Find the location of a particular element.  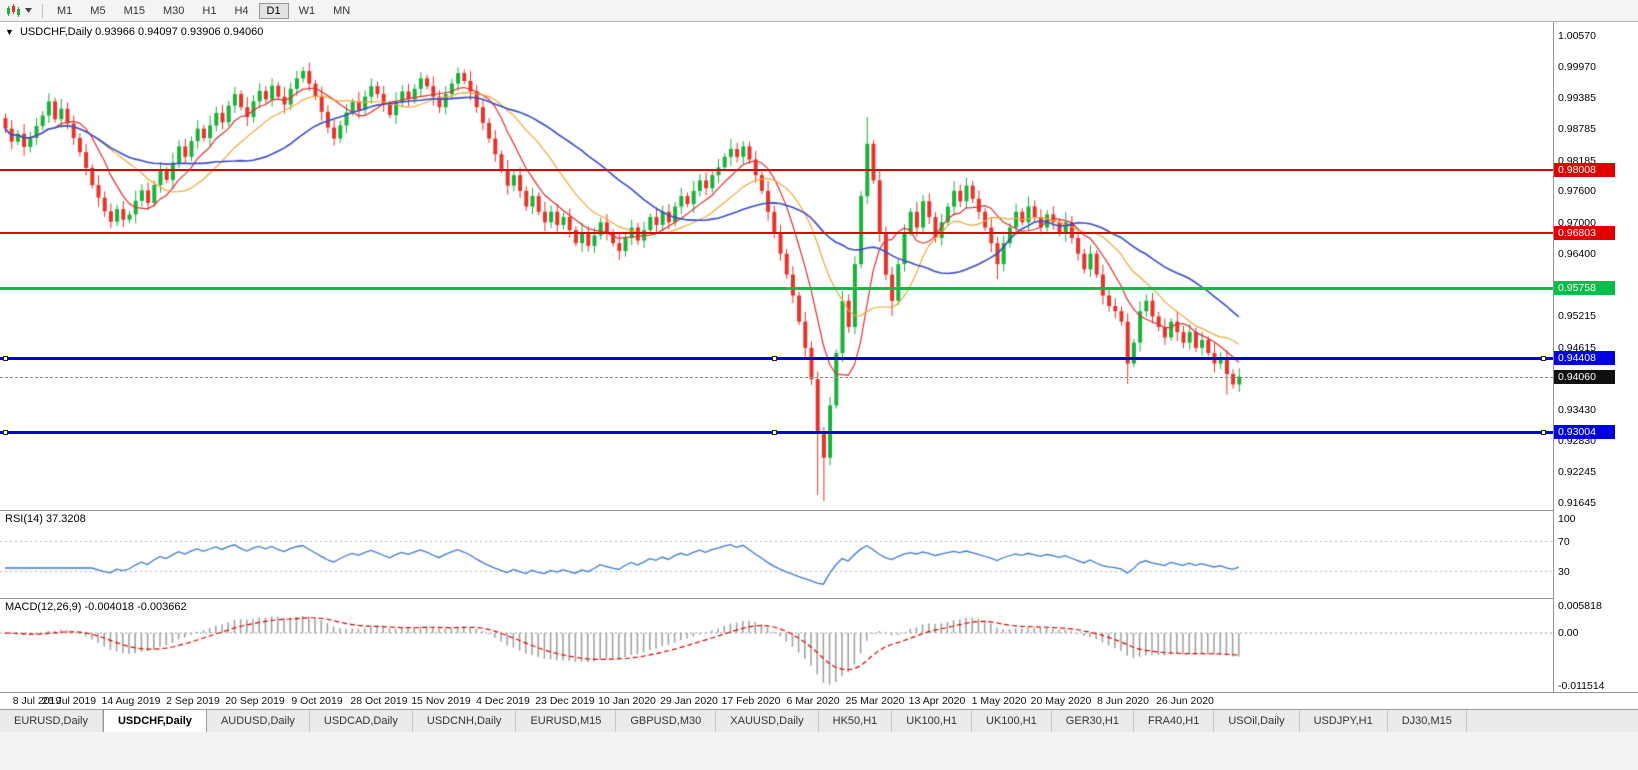

tab-xauusd-daily: XAUUSD,Daily is located at coordinates (767, 721).